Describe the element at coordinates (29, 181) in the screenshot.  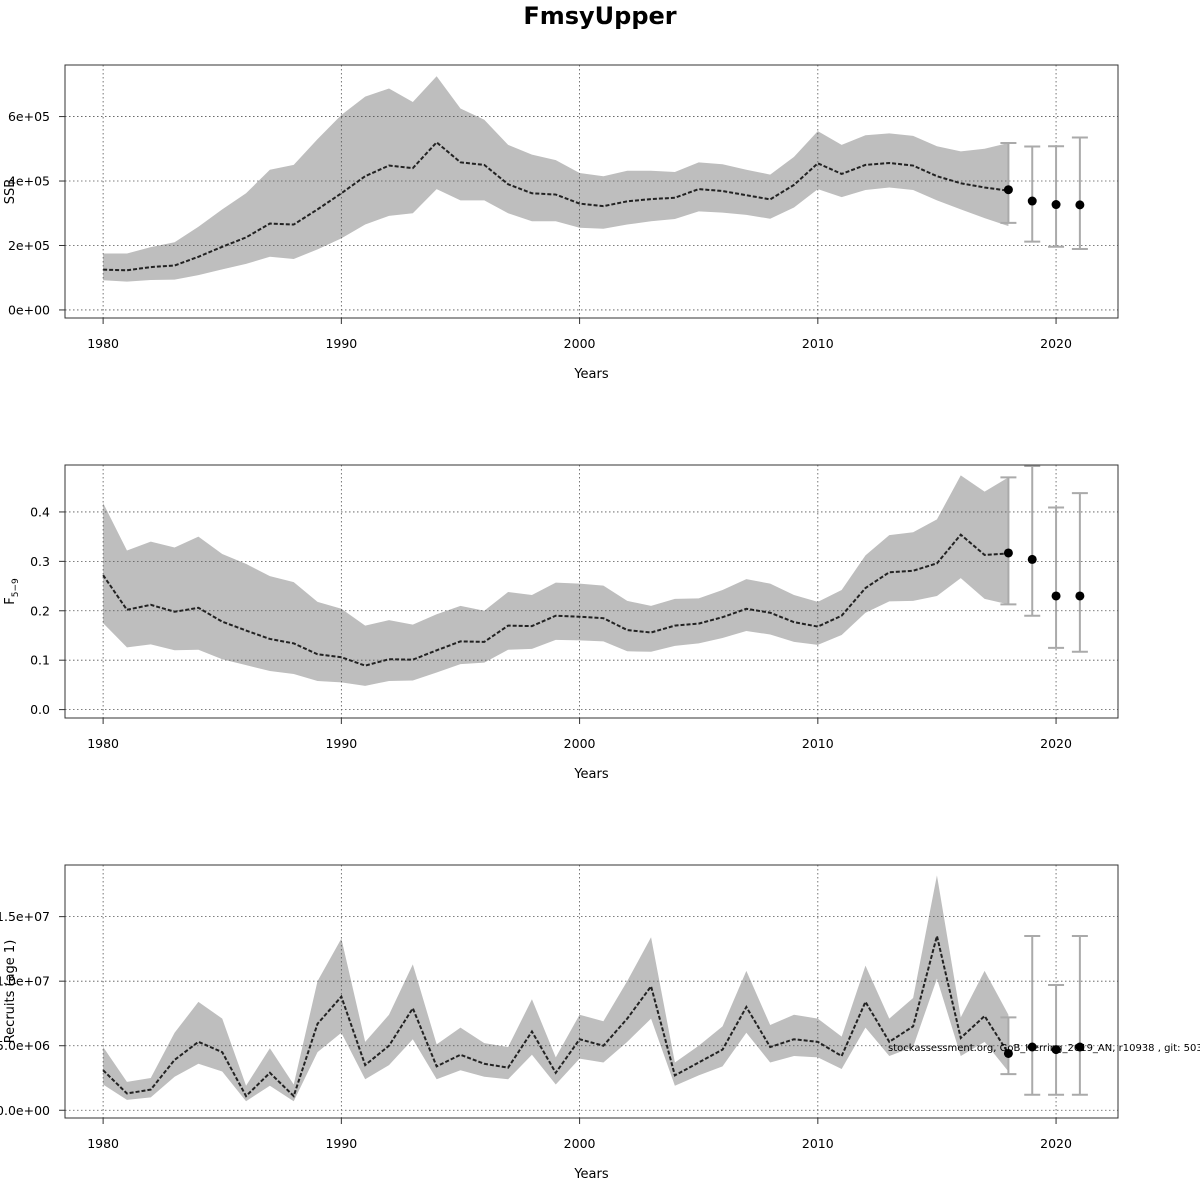
I see `y-tick-label: 4e+05` at that location.